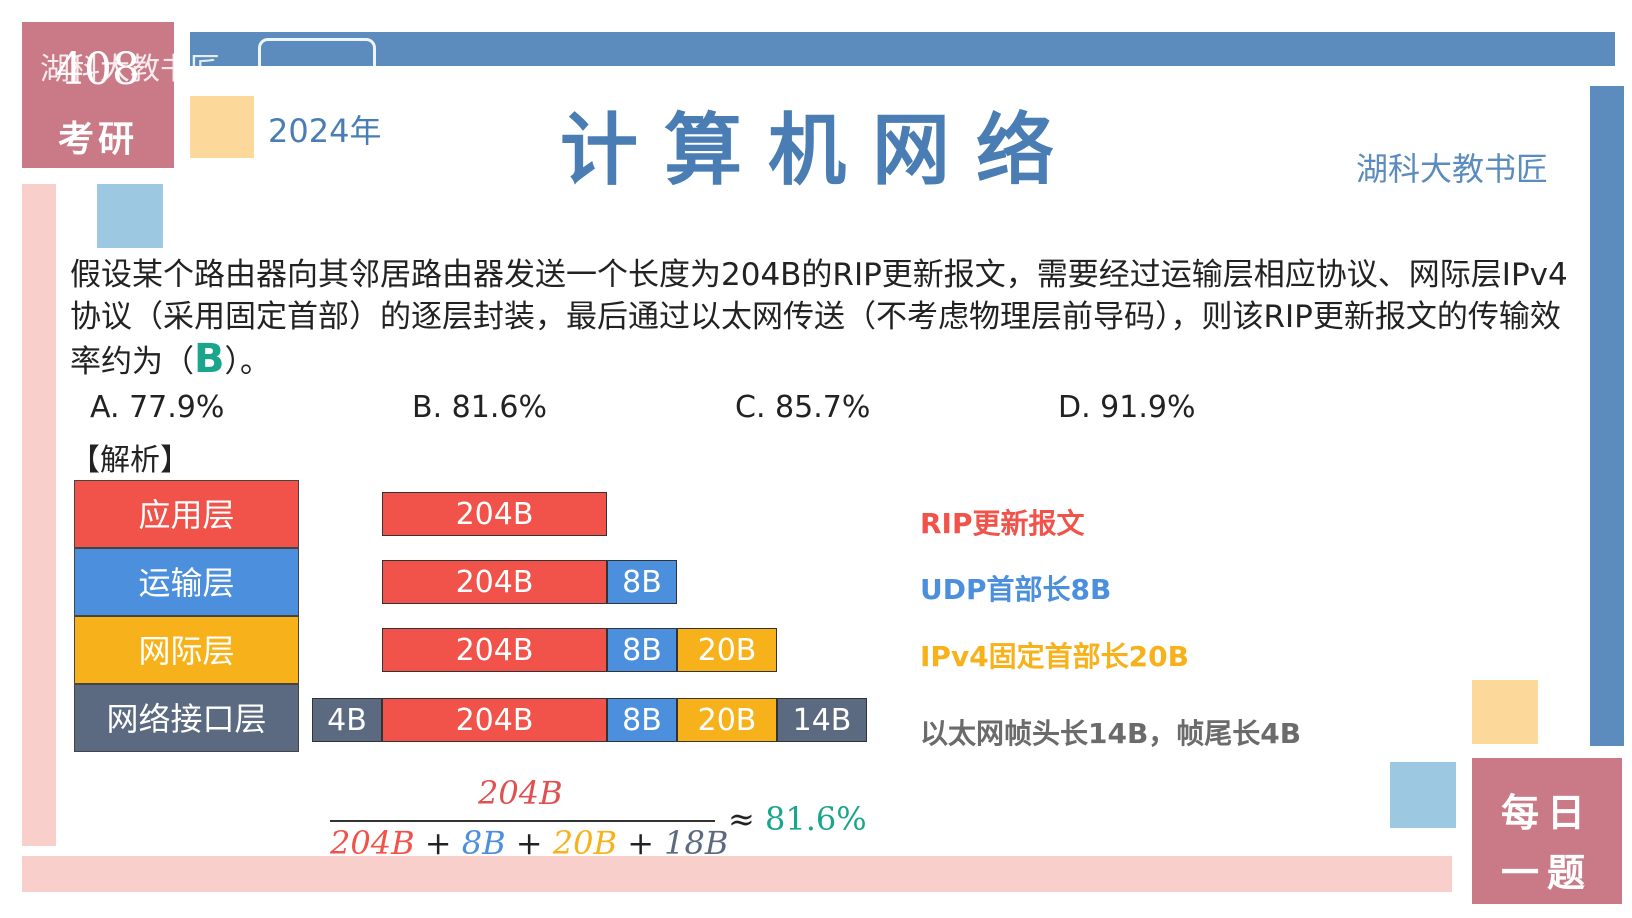 The image size is (1632, 918). Describe the element at coordinates (1002, 523) in the screenshot. I see `note-rip: RIP更新报文` at that location.